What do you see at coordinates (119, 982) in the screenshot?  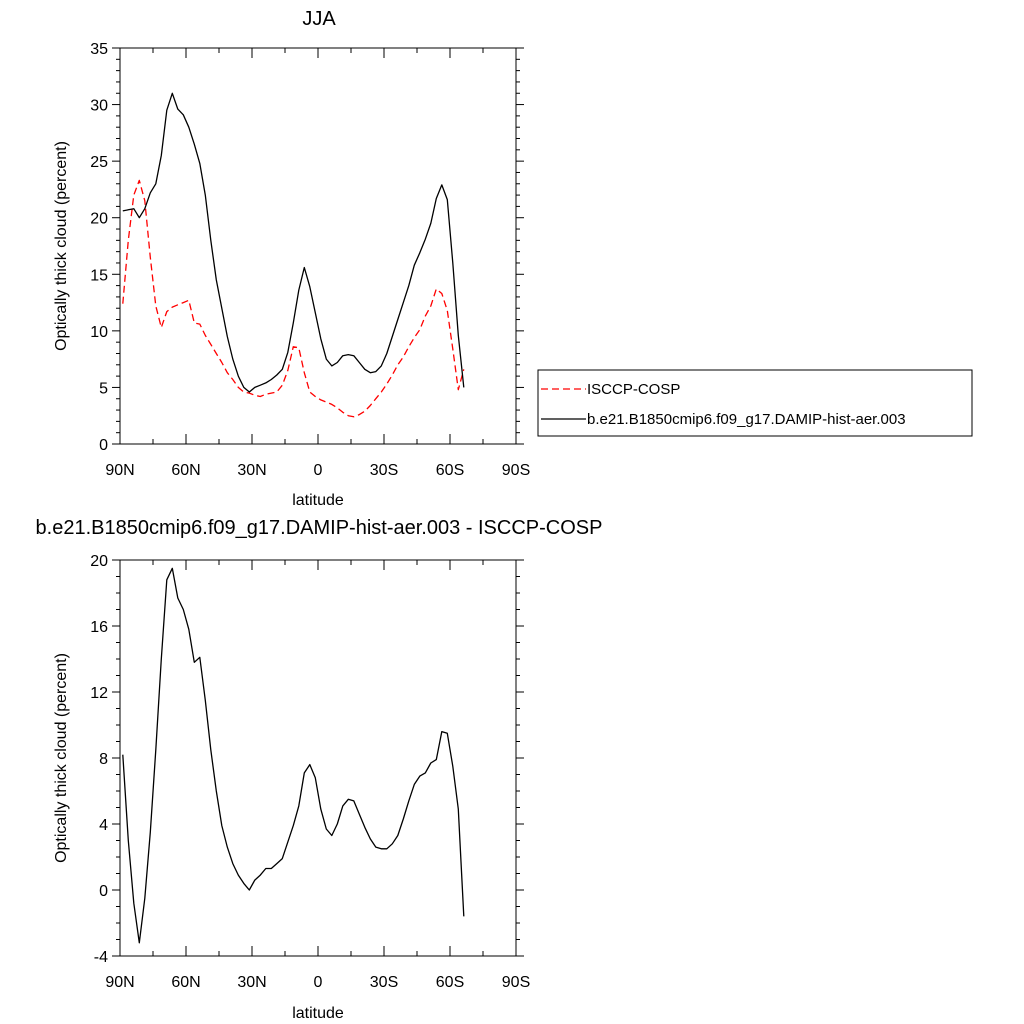 I see `chart-bottom-x-tick-label: 90N` at bounding box center [119, 982].